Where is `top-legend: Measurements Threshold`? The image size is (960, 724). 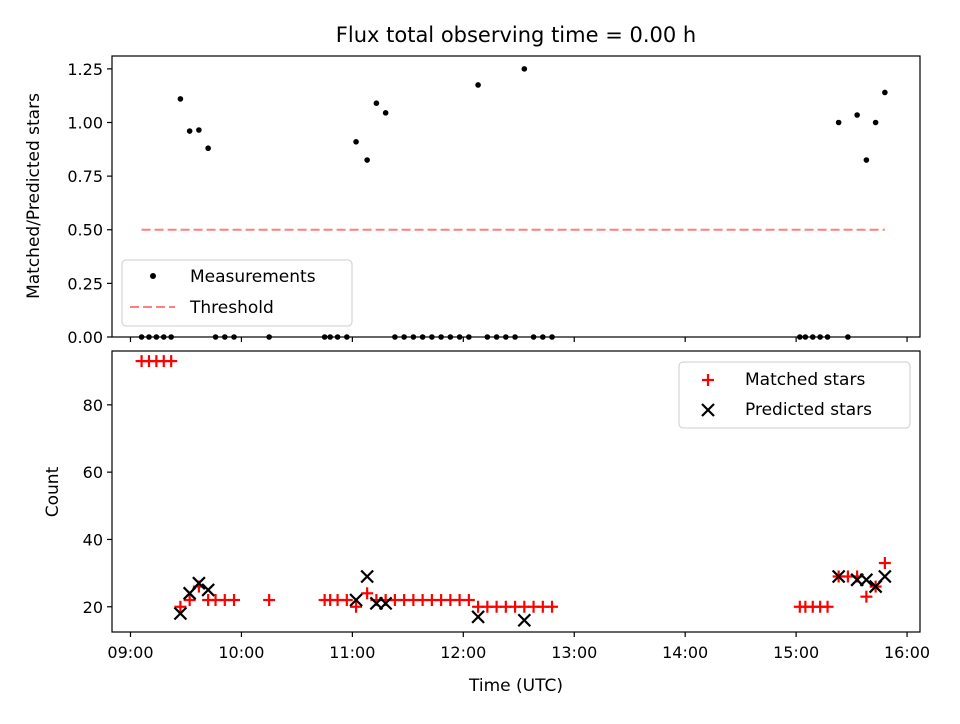 top-legend: Measurements Threshold is located at coordinates (237, 293).